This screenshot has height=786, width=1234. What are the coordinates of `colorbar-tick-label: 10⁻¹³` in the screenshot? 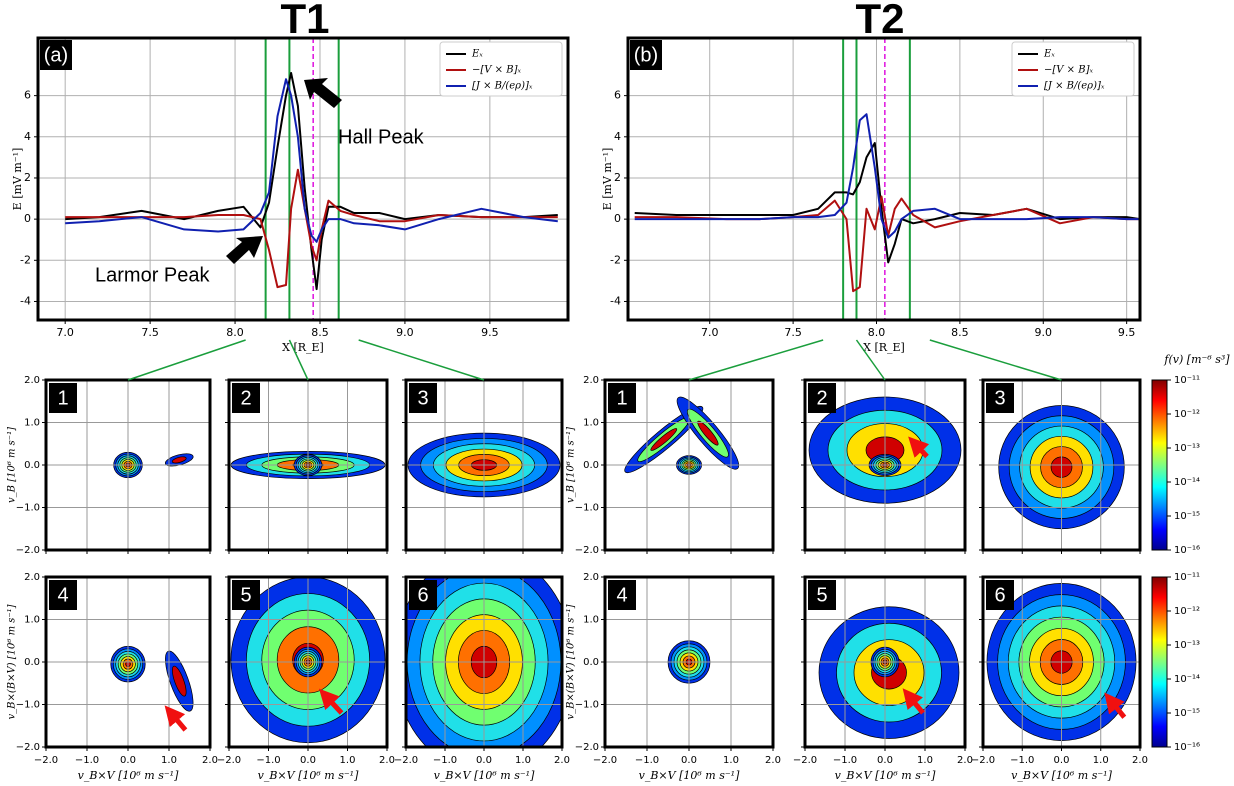 It's located at (1187, 448).